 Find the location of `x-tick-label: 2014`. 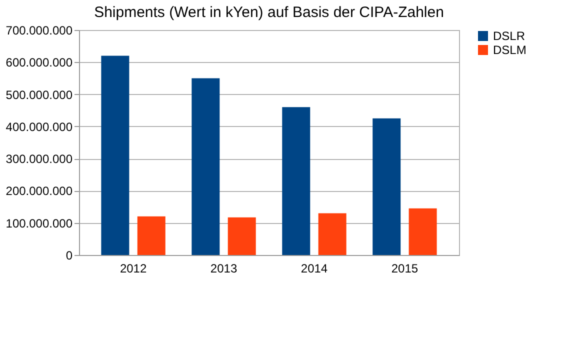

x-tick-label: 2014 is located at coordinates (314, 269).